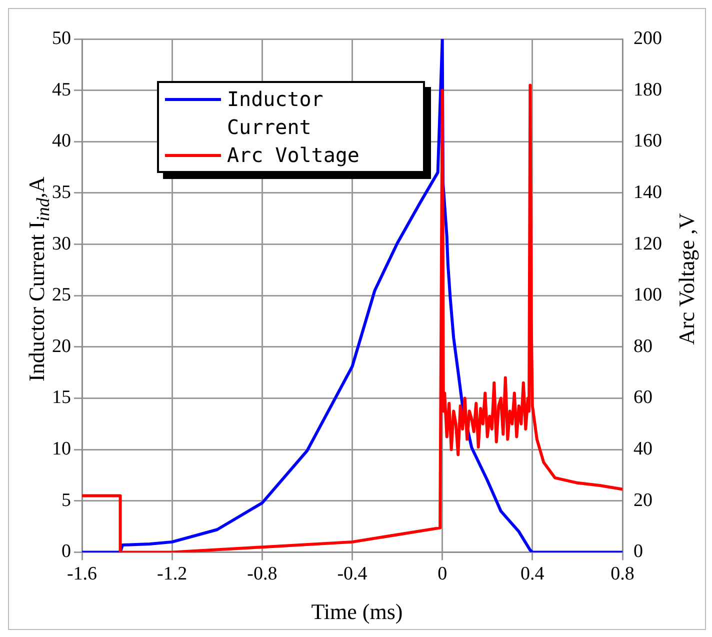  I want to click on x-axis-title: Time (ms), so click(357, 612).